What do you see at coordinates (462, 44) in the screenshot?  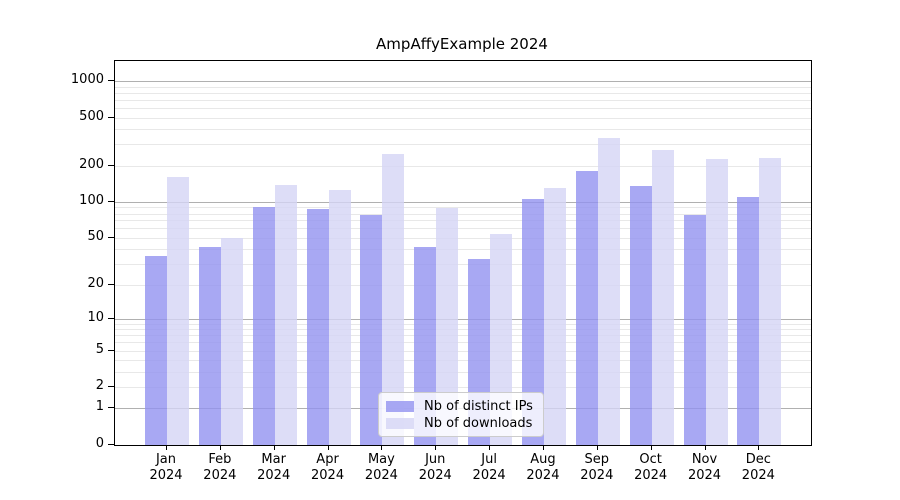 I see `chart-title: AmpAffyExample 2024` at bounding box center [462, 44].